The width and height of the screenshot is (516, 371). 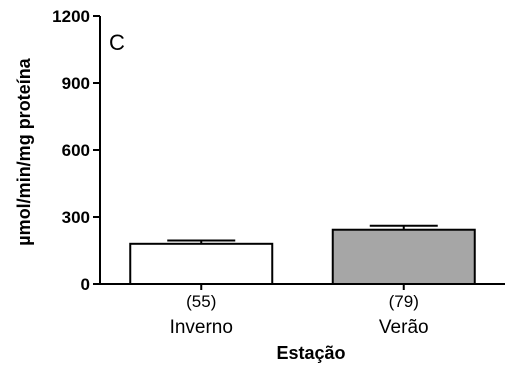 I want to click on y-axis: 0 300 600 900 1200, so click(x=76, y=150).